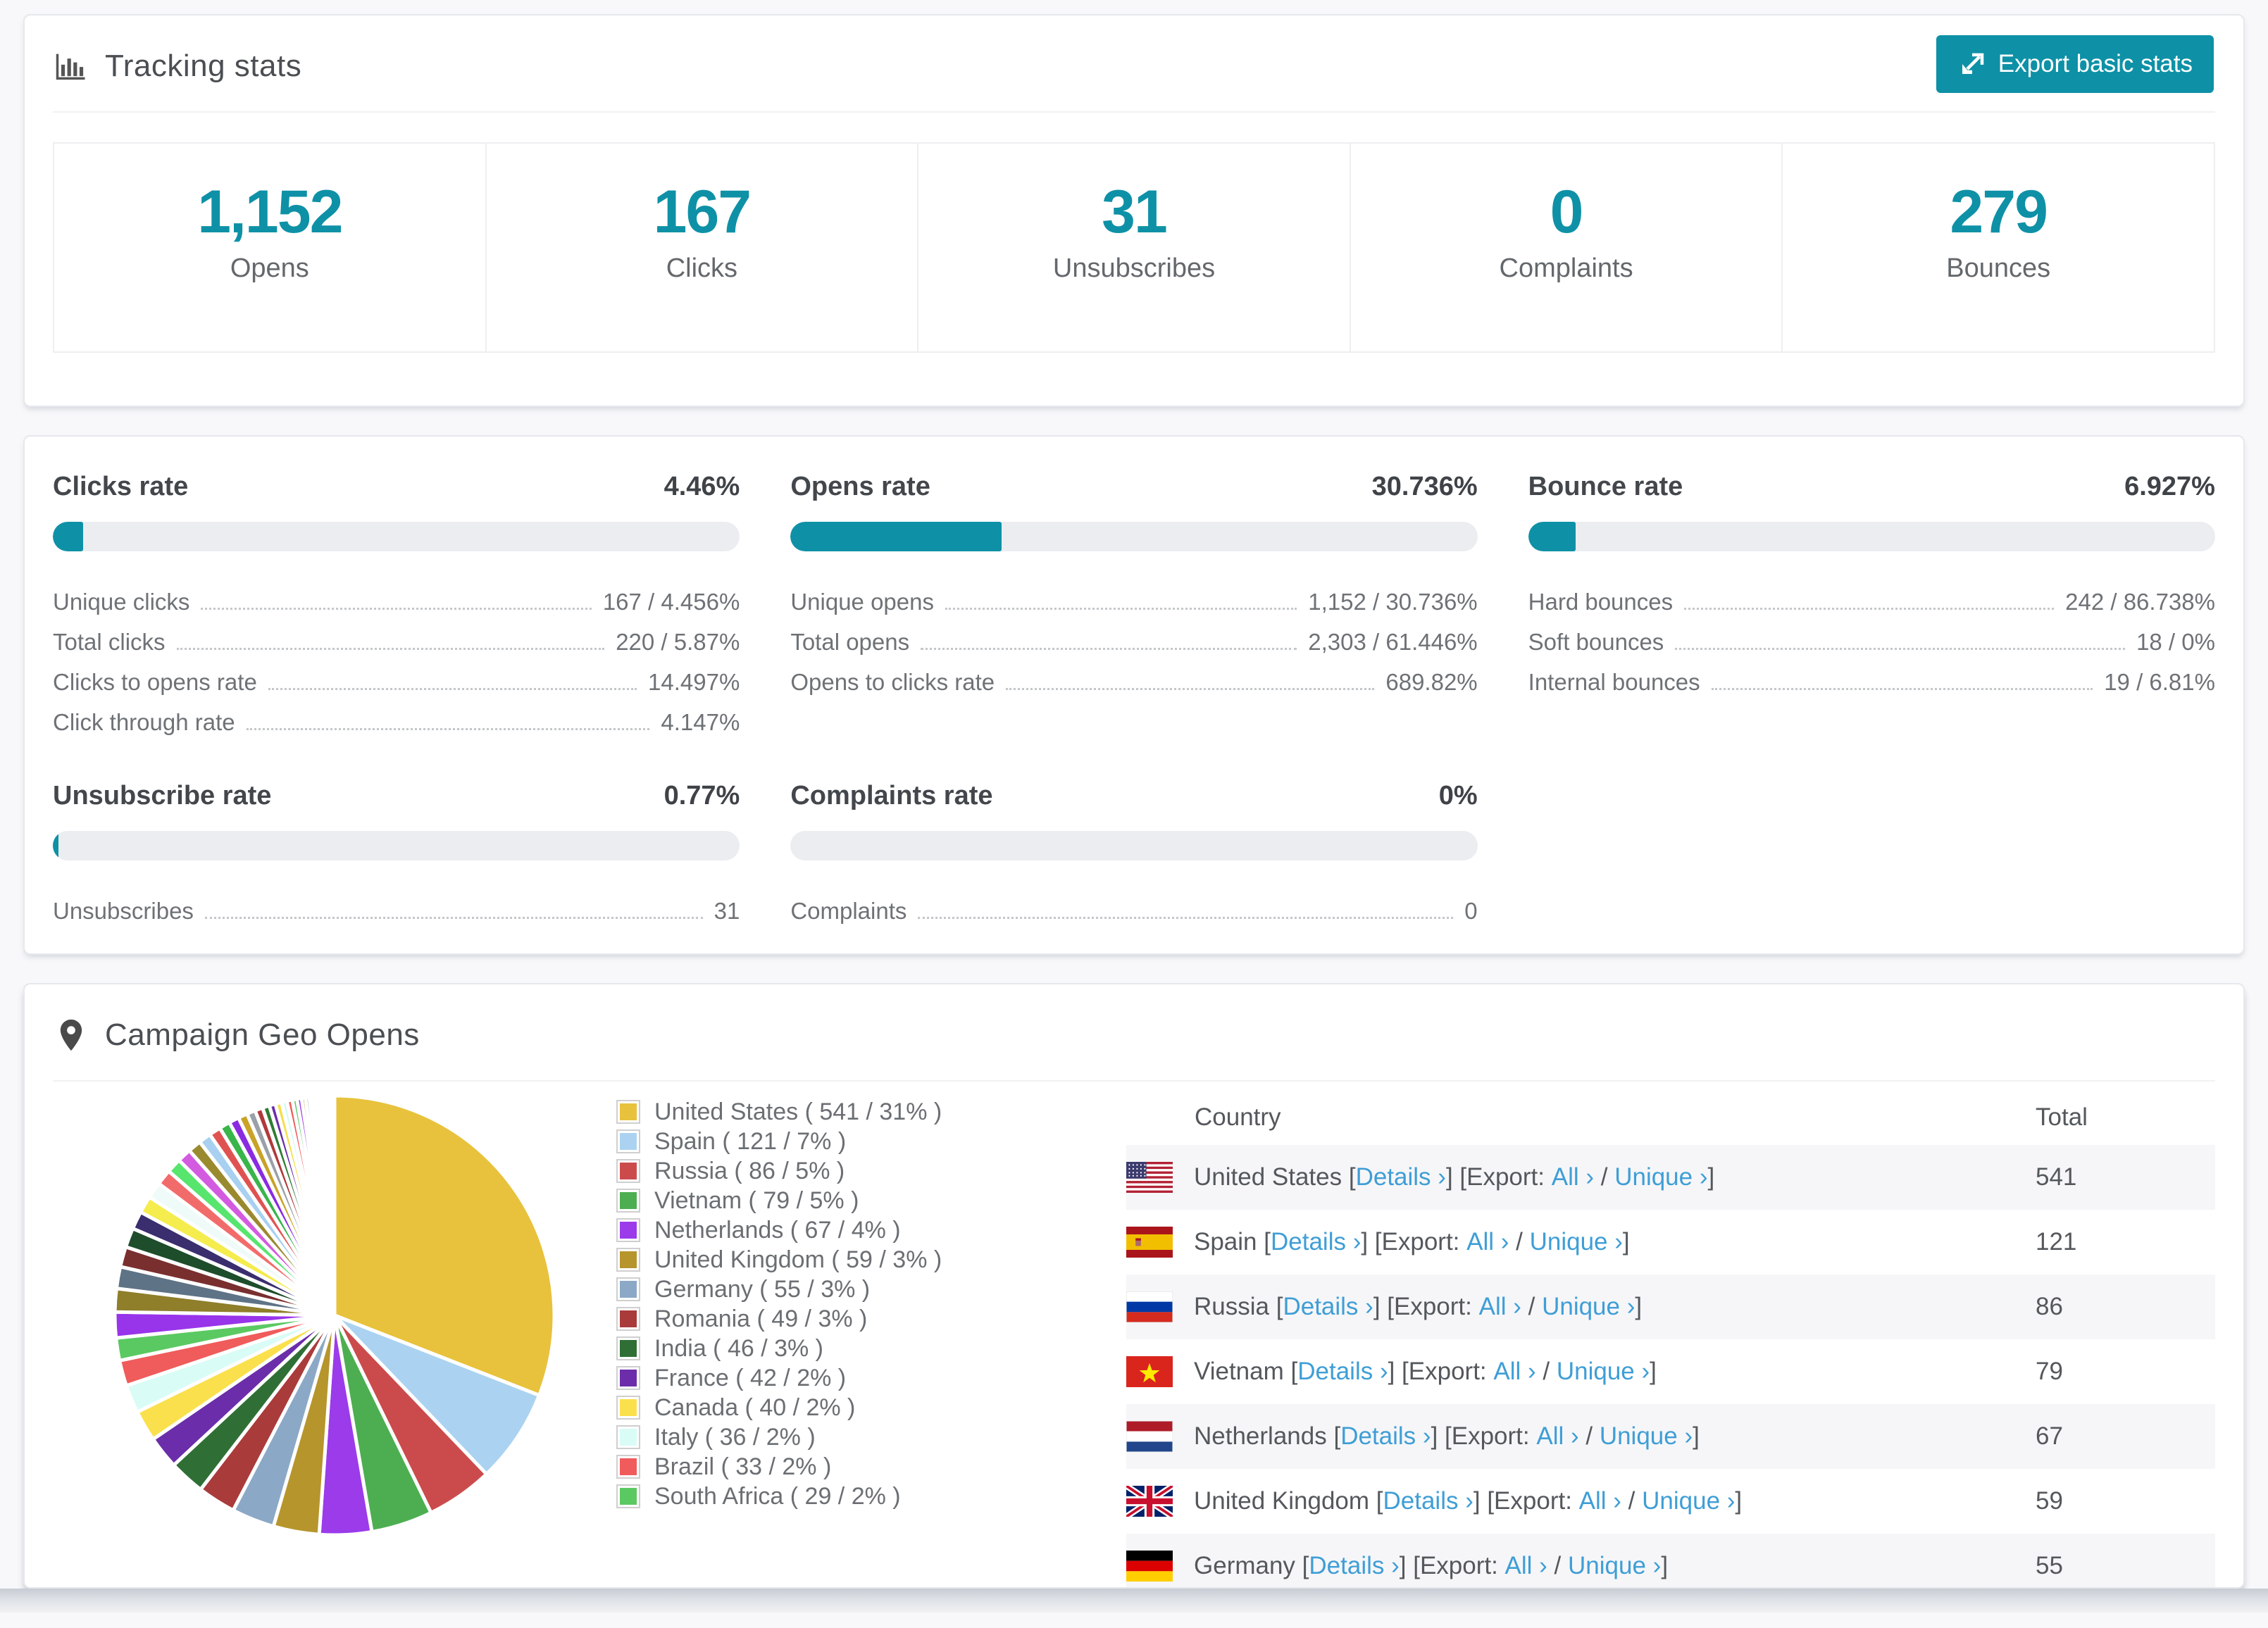 The width and height of the screenshot is (2268, 1628). Describe the element at coordinates (751, 1377) in the screenshot. I see `legend-label: France ( 42 / 2% )` at that location.